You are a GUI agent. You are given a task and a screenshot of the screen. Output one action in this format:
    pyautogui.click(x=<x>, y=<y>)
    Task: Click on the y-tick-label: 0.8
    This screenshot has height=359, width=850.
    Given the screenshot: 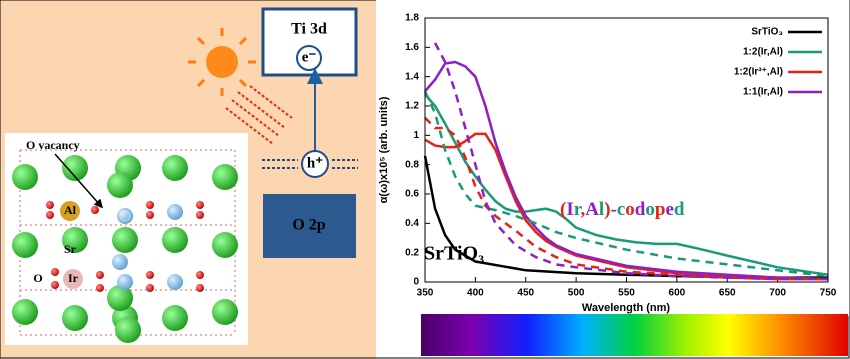 What is the action you would take?
    pyautogui.click(x=412, y=164)
    